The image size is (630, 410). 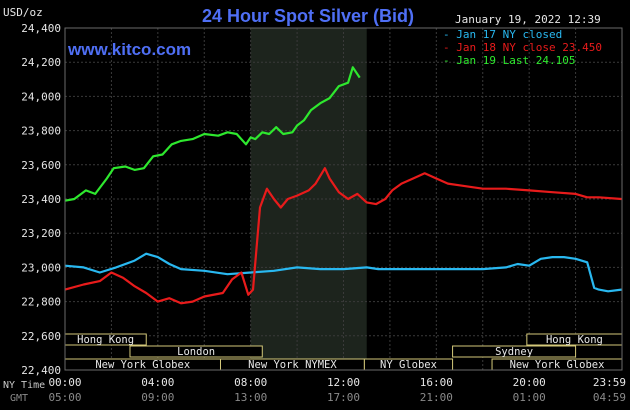 What do you see at coordinates (19, 398) in the screenshot?
I see `x-axis-label-gmt: GMT` at bounding box center [19, 398].